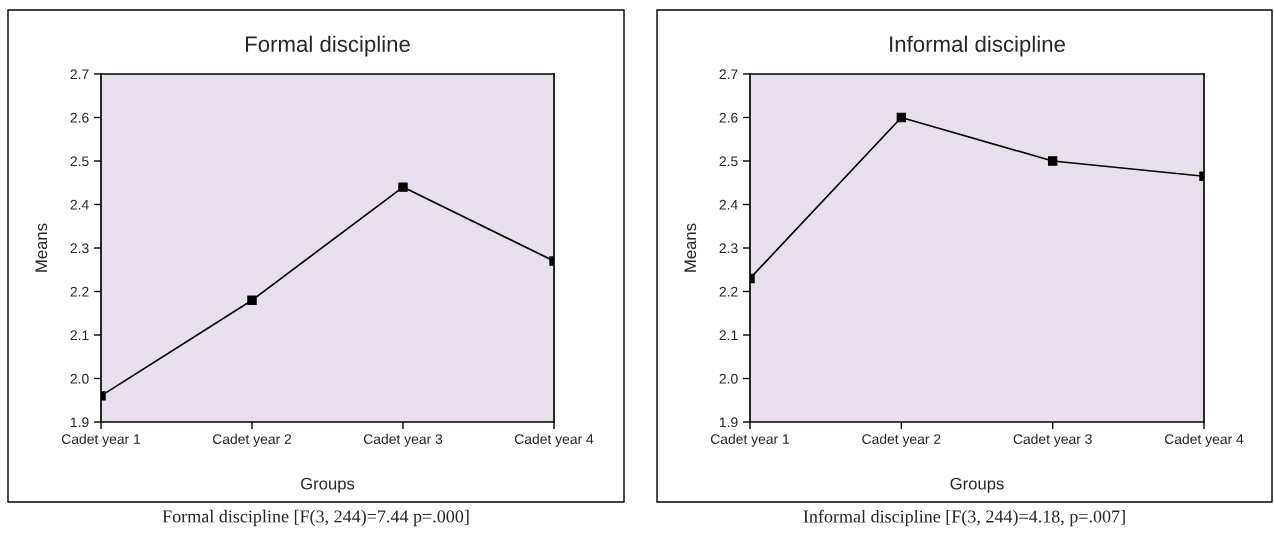 The width and height of the screenshot is (1274, 535). Describe the element at coordinates (977, 46) in the screenshot. I see `chart-title: Informal discipline` at that location.